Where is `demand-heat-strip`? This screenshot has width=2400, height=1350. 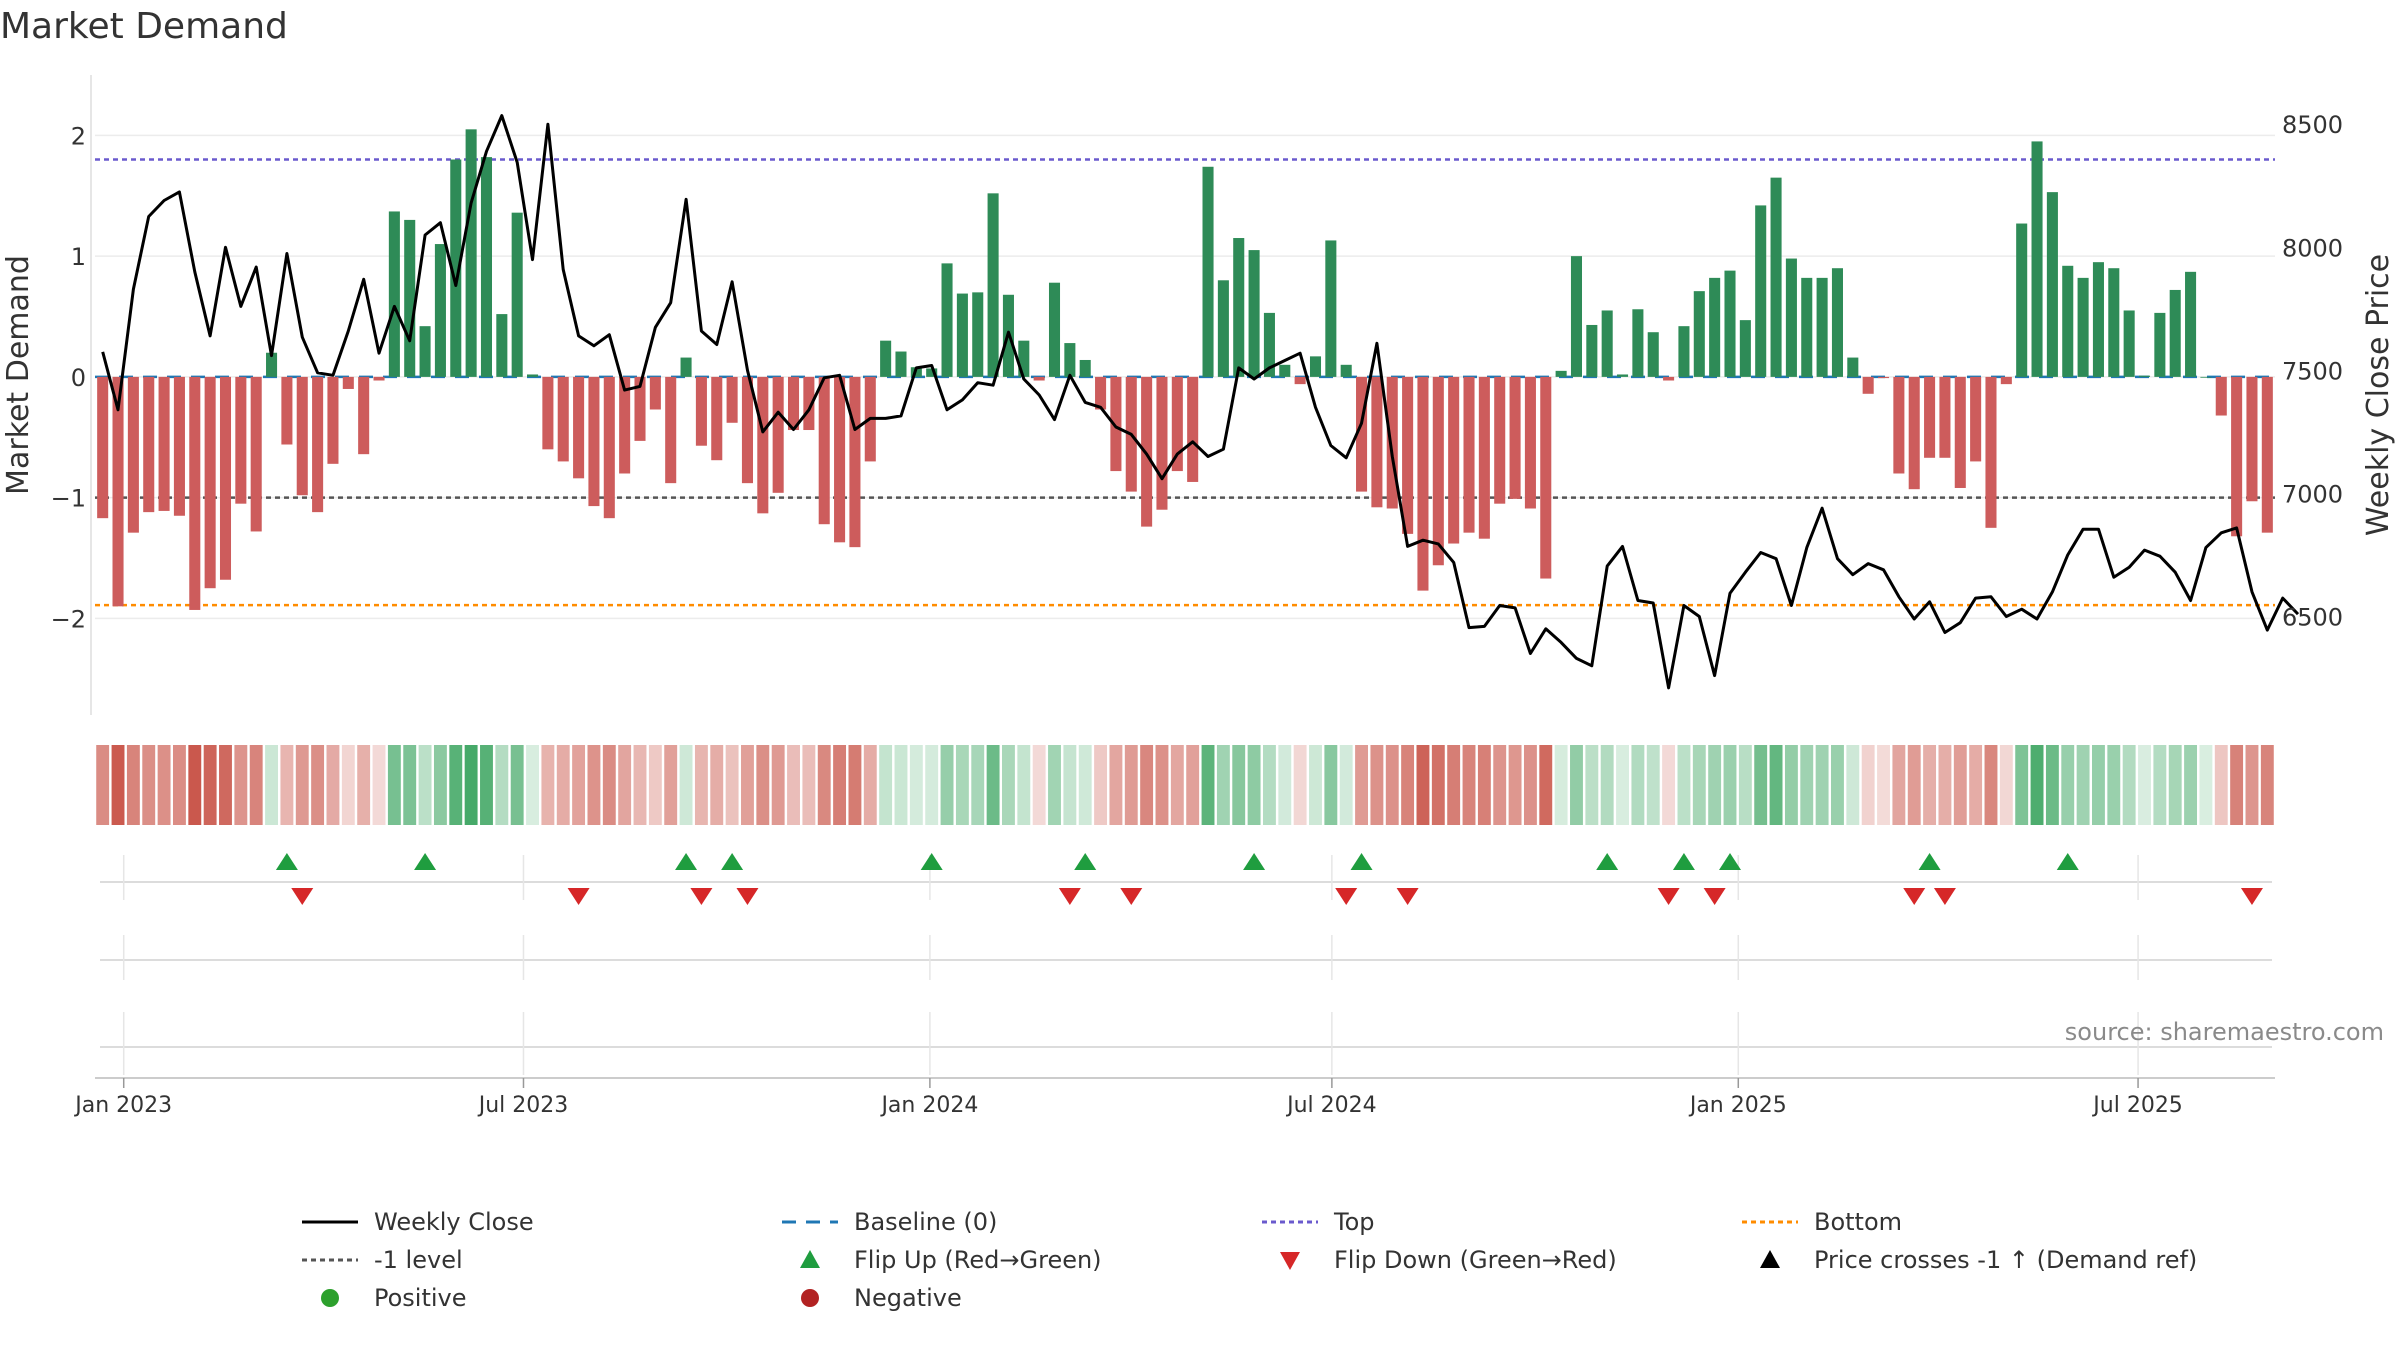 demand-heat-strip is located at coordinates (1185, 785).